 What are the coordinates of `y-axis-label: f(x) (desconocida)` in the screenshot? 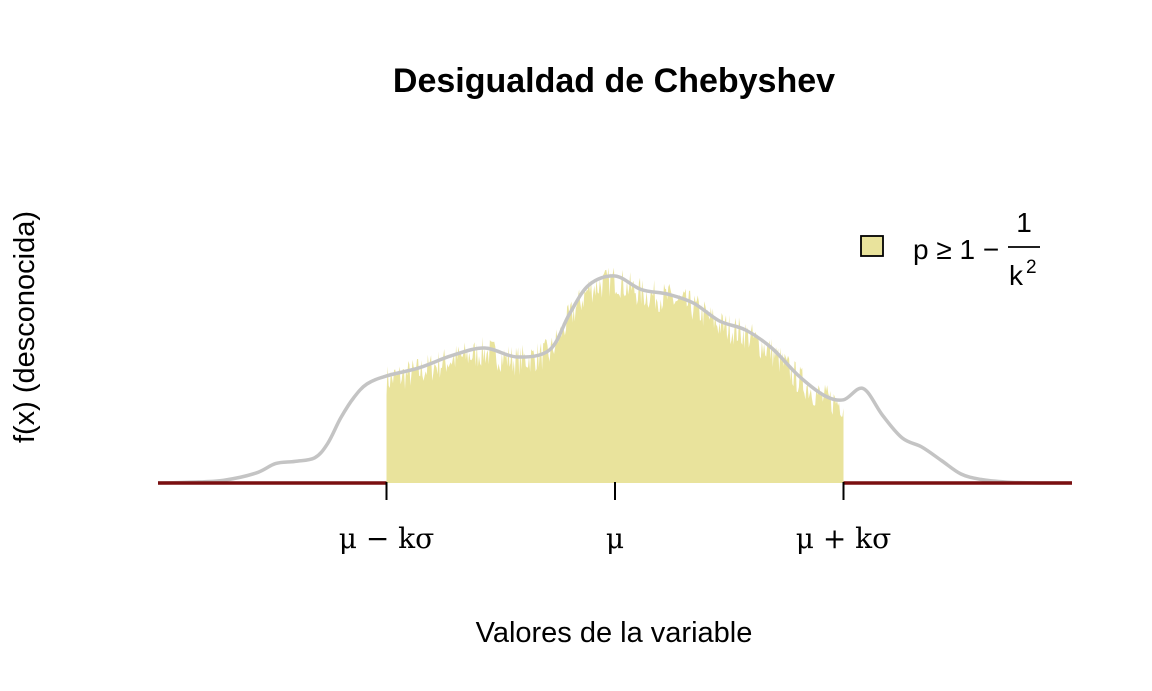 It's located at (25, 327).